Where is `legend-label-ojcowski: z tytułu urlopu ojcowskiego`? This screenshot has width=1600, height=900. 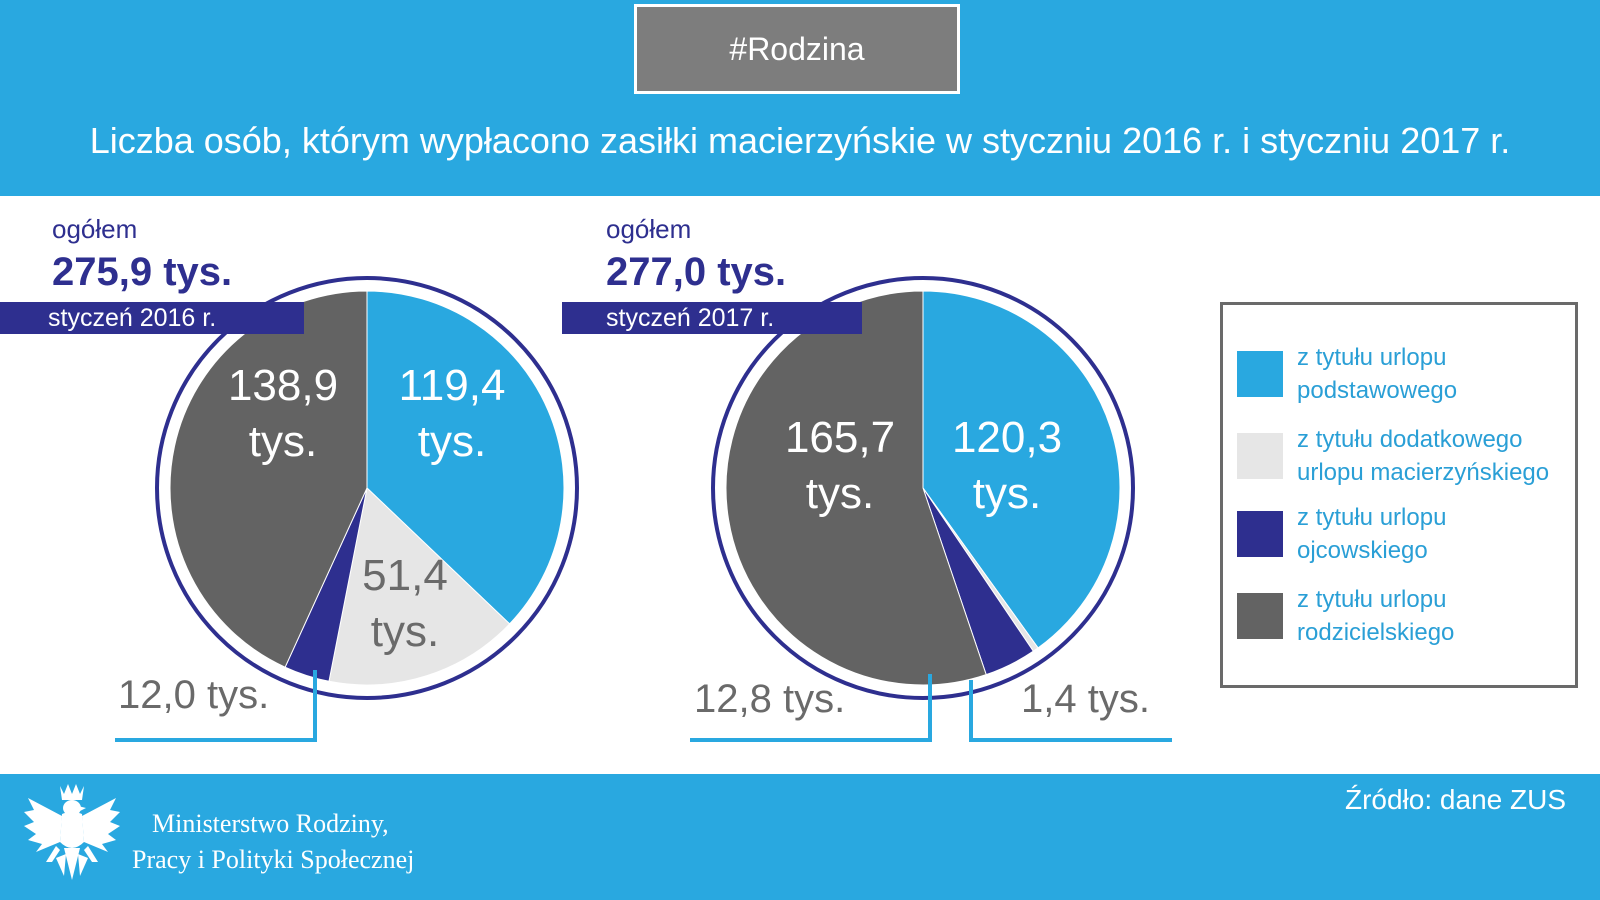
legend-label-ojcowski: z tytułu urlopu ojcowskiego is located at coordinates (1372, 534).